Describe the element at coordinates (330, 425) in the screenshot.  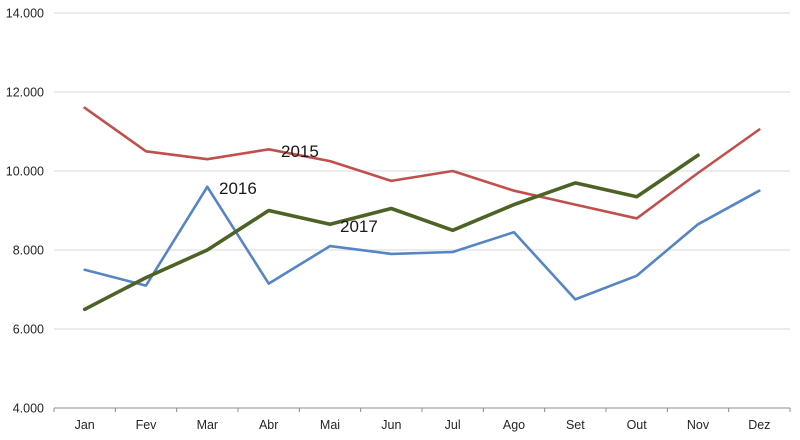
I see `x-axis-tick-label: Mai` at that location.